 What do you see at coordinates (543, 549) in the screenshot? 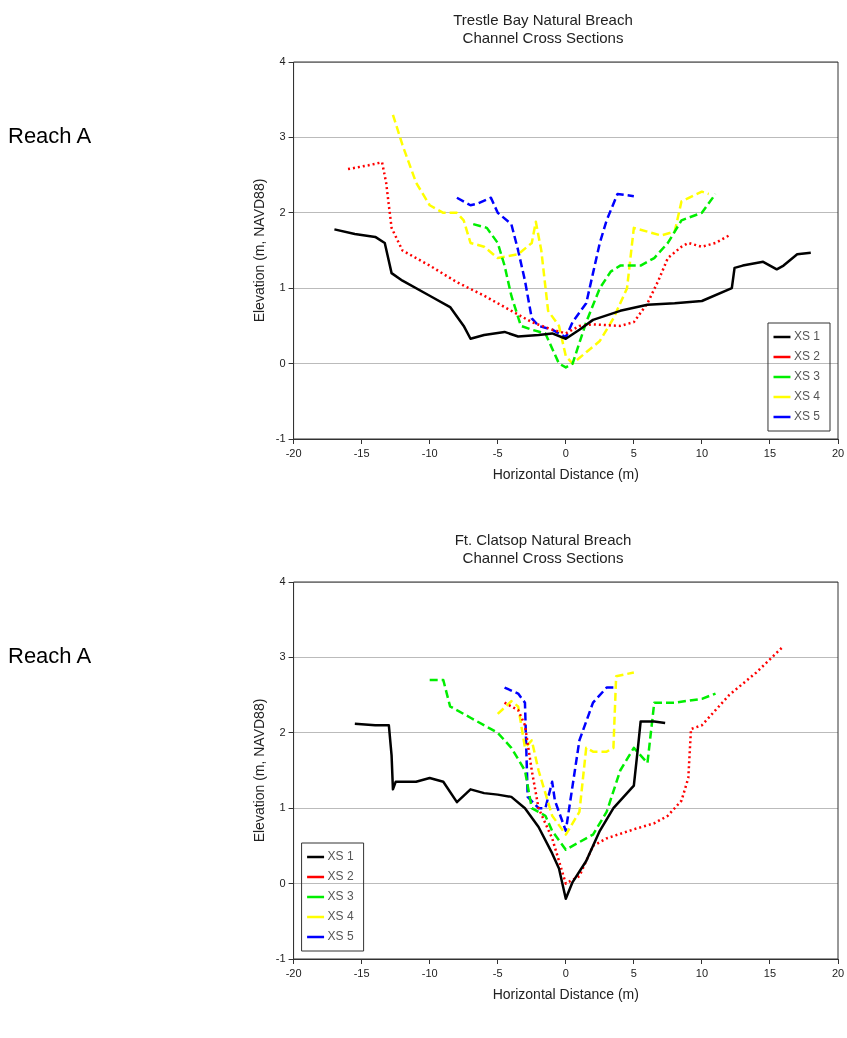
I see `chart-title: Ft. Clatsop Natural Breach Channel Cross Sections` at bounding box center [543, 549].